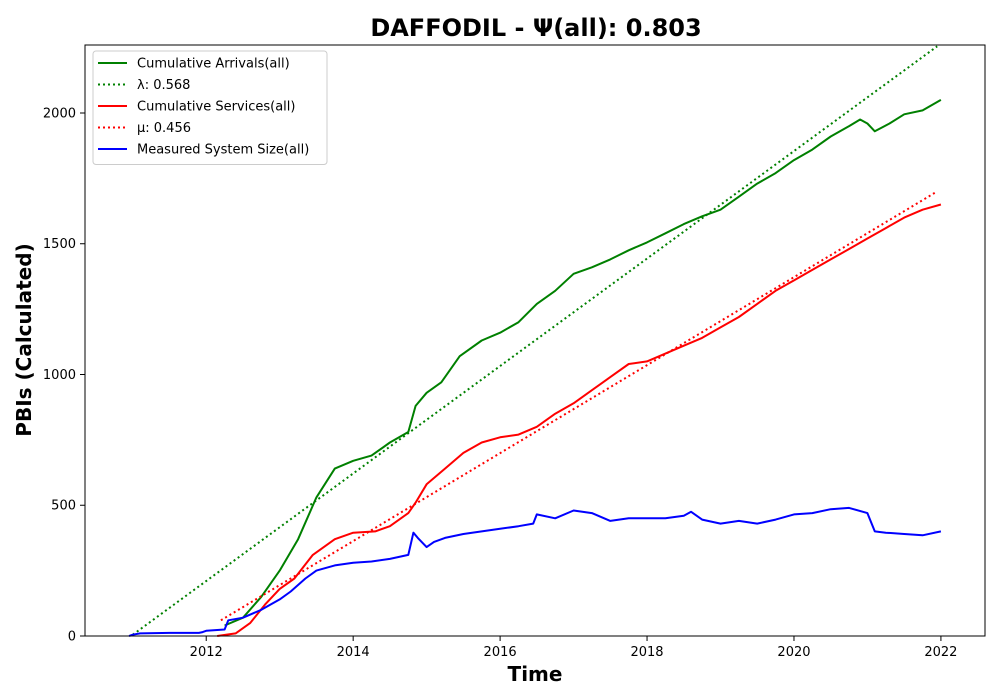  Describe the element at coordinates (213, 64) in the screenshot. I see `legend-label: Cumulative Arrivals(all)` at that location.